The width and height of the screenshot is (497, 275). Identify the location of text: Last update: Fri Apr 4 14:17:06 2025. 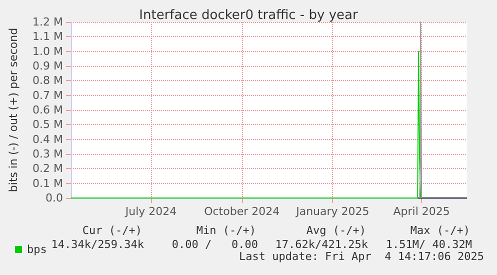
(361, 256).